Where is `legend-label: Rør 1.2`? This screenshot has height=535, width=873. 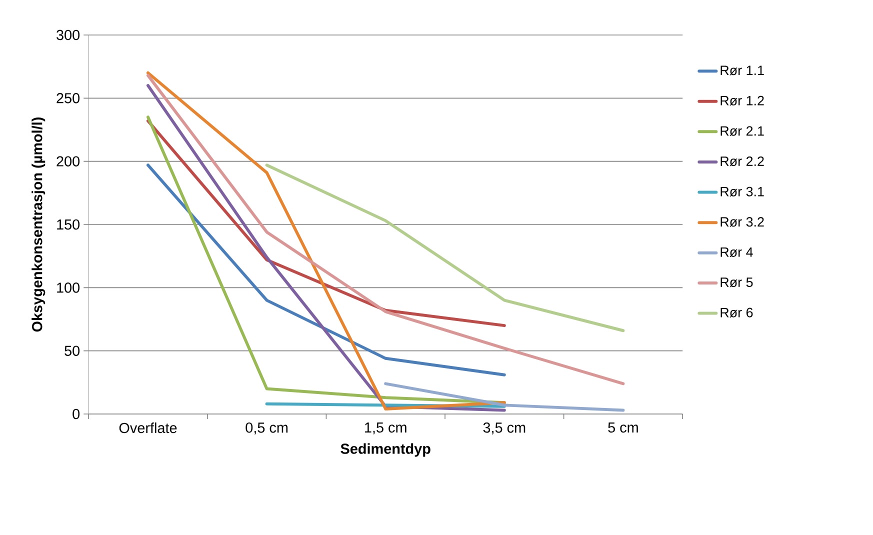 legend-label: Rør 1.2 is located at coordinates (742, 101).